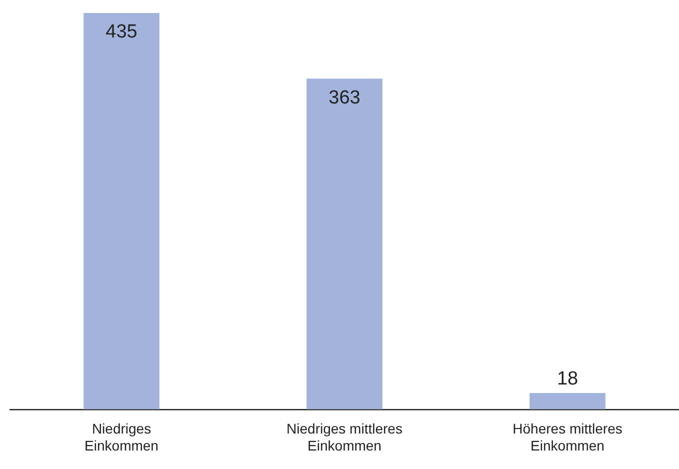  Describe the element at coordinates (567, 437) in the screenshot. I see `x-tick-label: Höheres mittleres Einkommen` at that location.